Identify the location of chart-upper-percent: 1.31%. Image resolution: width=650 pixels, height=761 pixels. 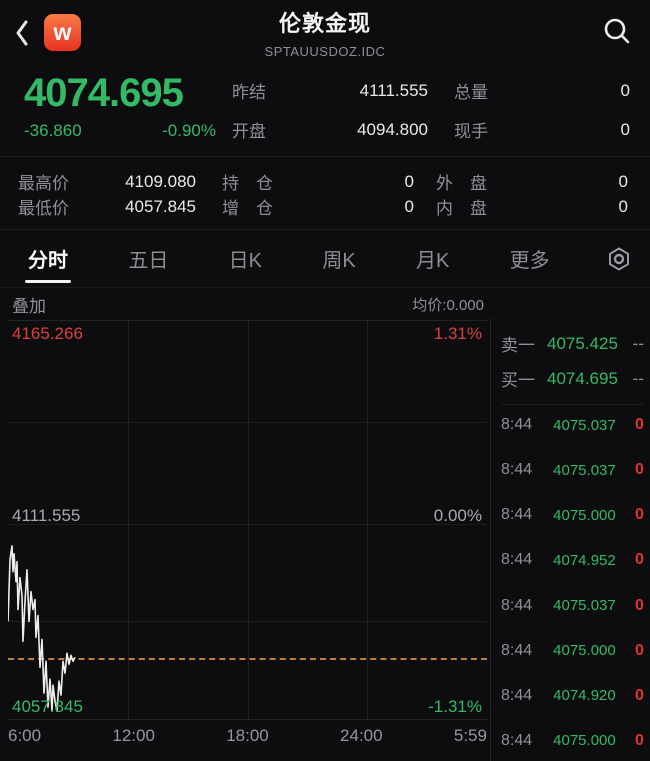
(457, 333).